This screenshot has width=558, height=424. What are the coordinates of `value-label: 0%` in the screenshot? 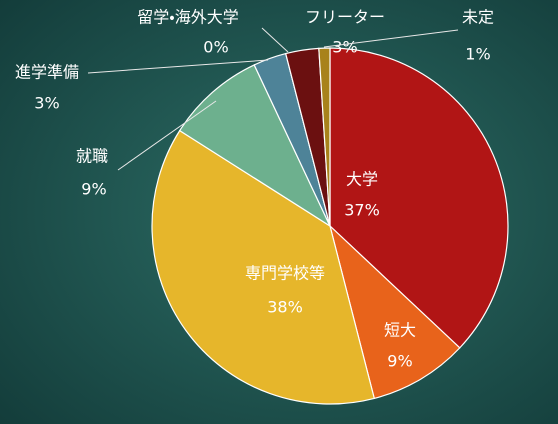 It's located at (215, 47).